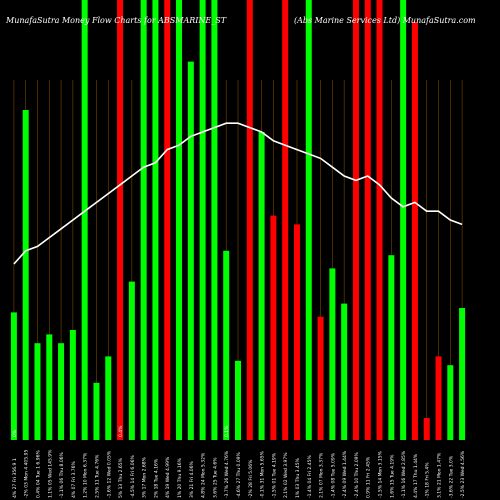 The height and width of the screenshot is (500, 500). I want to click on x-tick-label: -1.4% 04 Fri 2.45%, so click(310, 476).